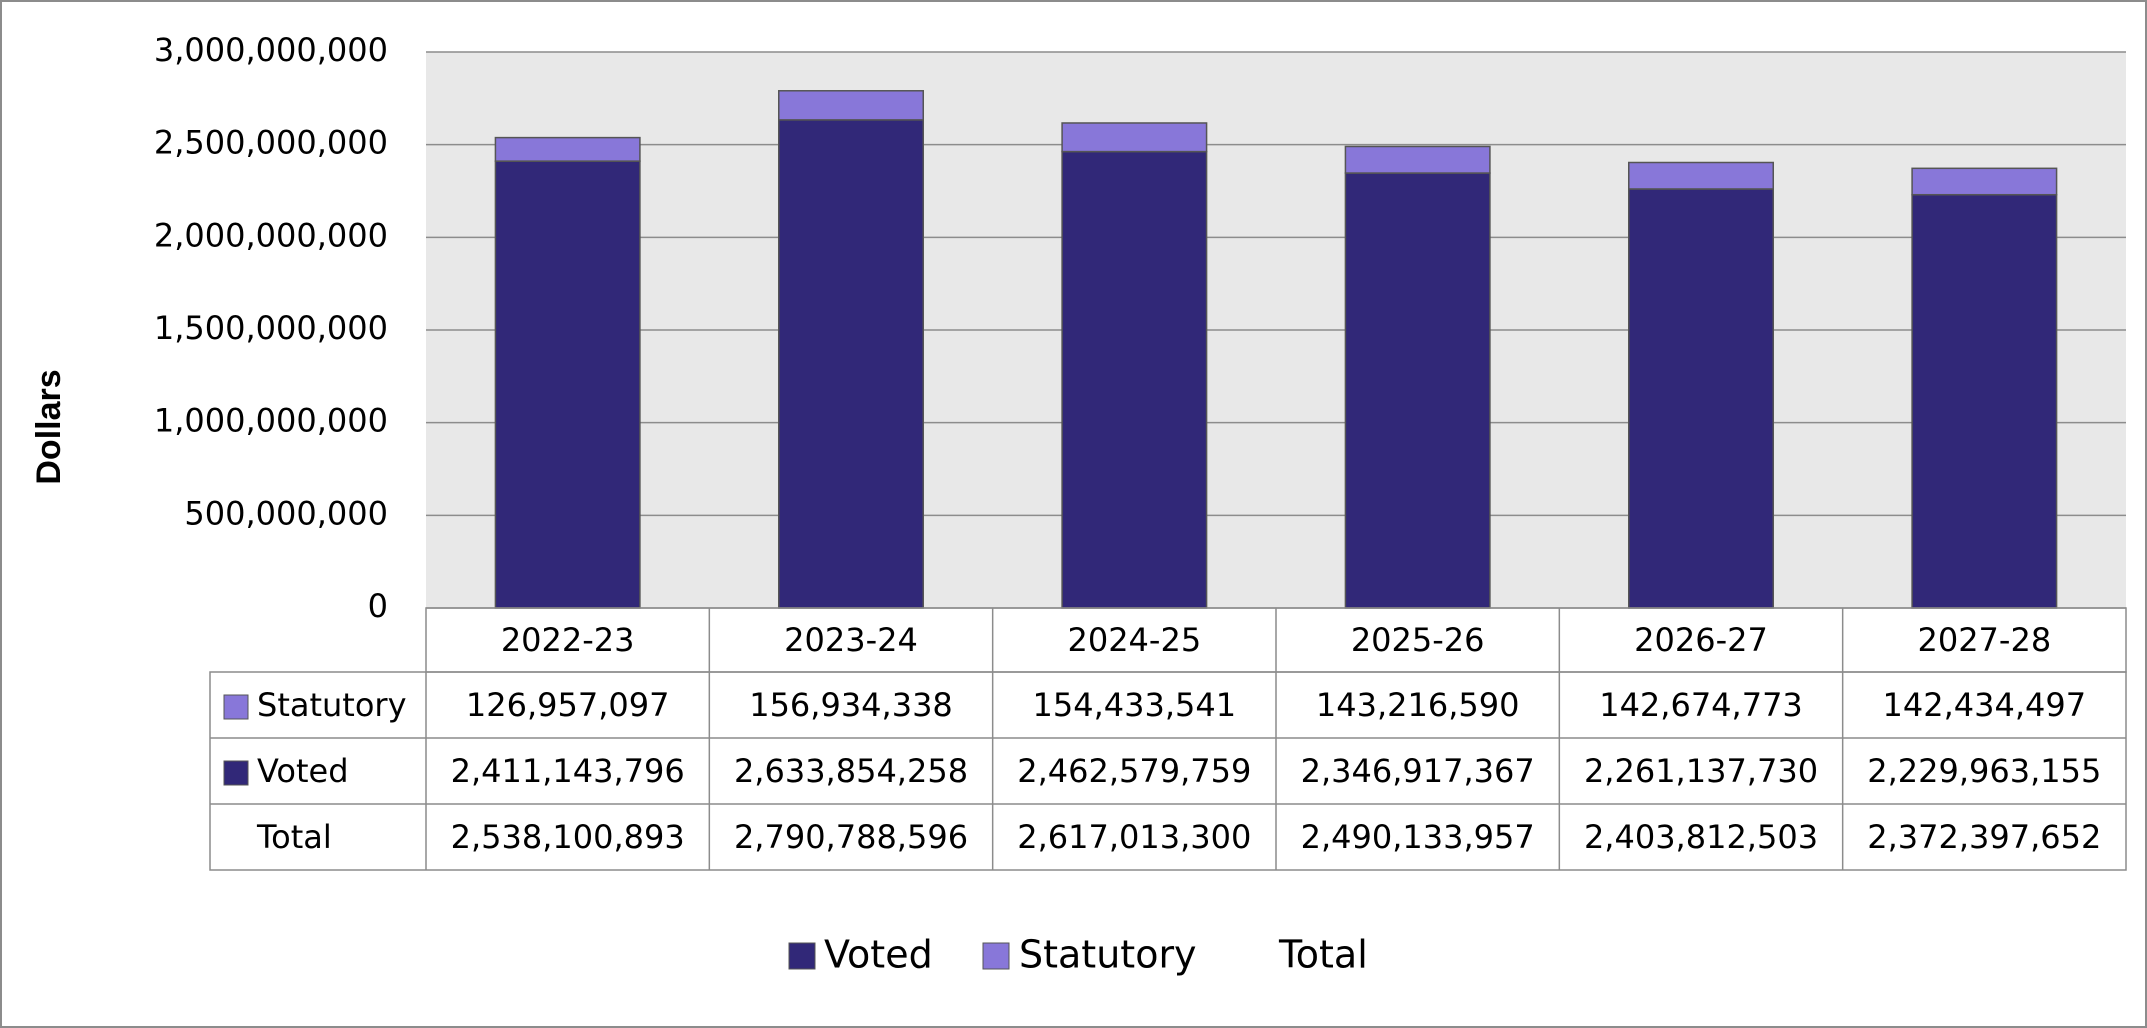 The height and width of the screenshot is (1028, 2147). What do you see at coordinates (568, 640) in the screenshot?
I see `x-tick-label: 2022-23` at bounding box center [568, 640].